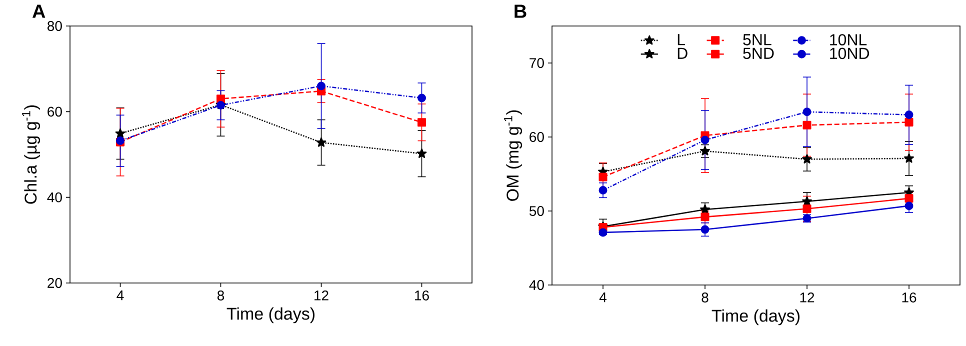 The height and width of the screenshot is (346, 966). I want to click on y-tick-label: 70, so click(537, 63).